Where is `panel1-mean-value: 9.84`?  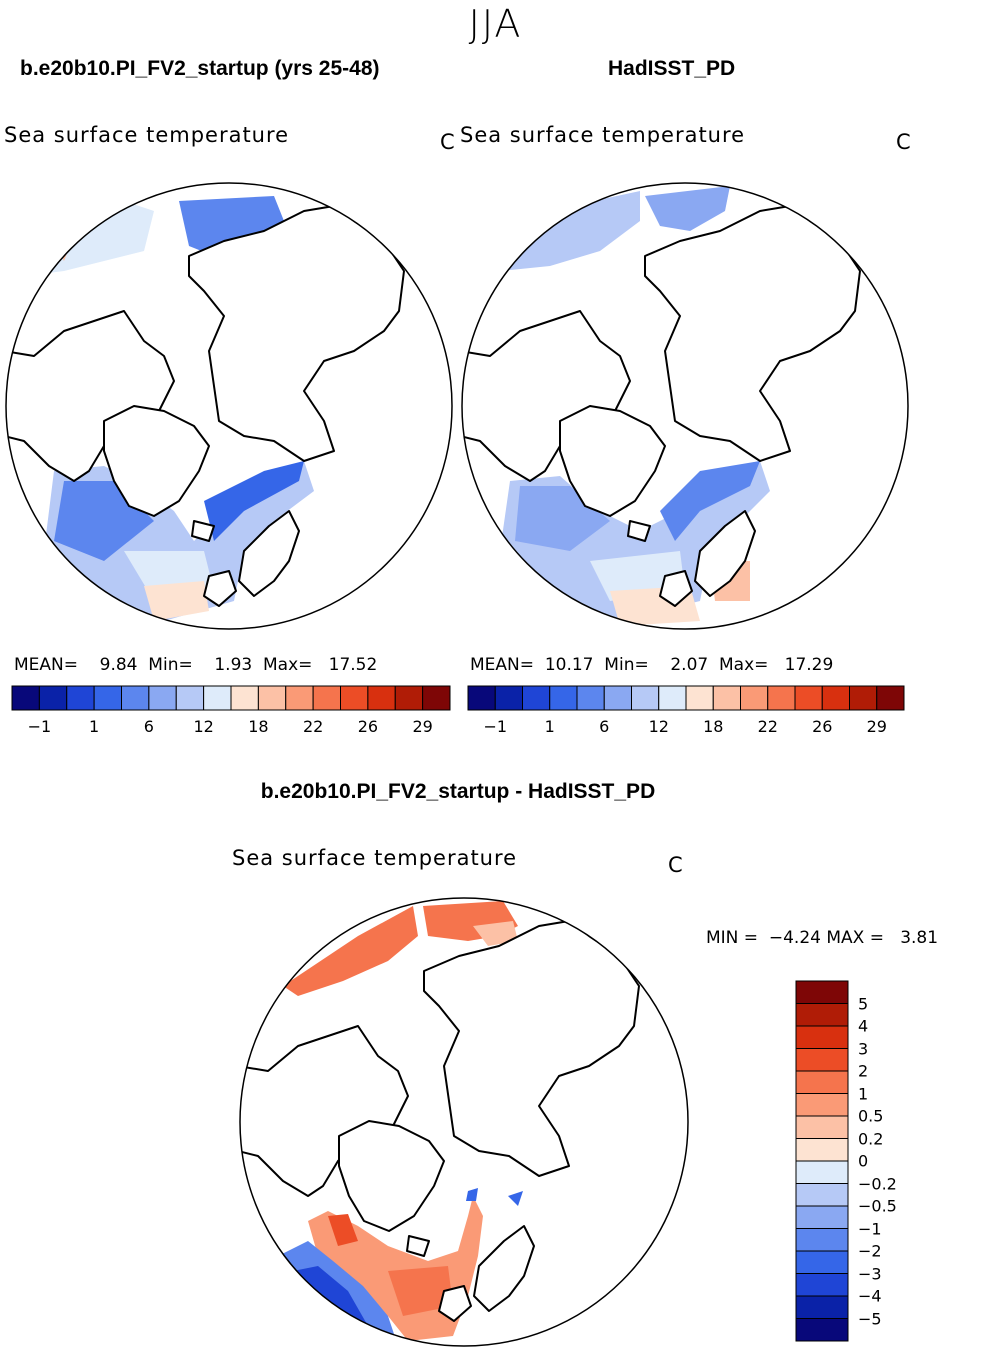
panel1-mean-value: 9.84 is located at coordinates (118, 665).